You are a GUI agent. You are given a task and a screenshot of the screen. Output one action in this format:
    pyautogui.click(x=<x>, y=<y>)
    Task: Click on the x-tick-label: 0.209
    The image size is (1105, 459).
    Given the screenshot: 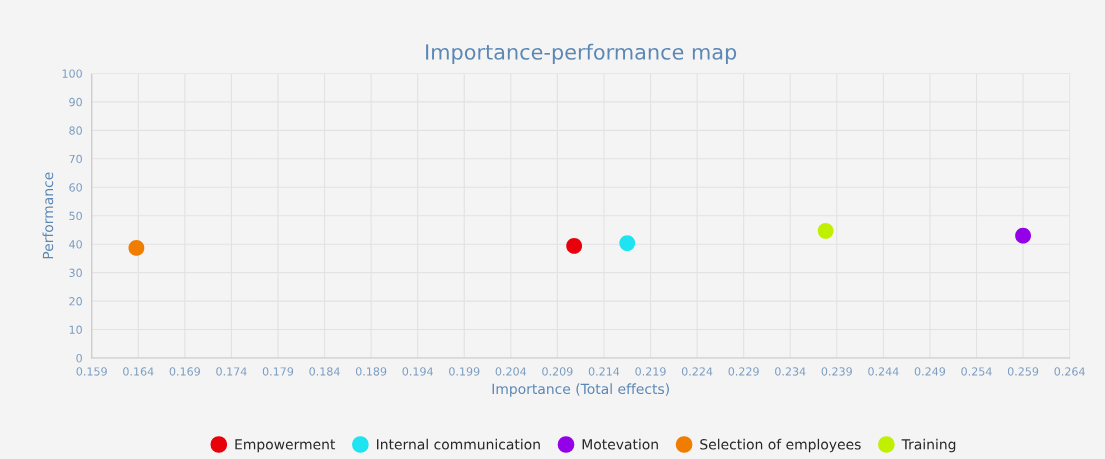 What is the action you would take?
    pyautogui.click(x=557, y=371)
    